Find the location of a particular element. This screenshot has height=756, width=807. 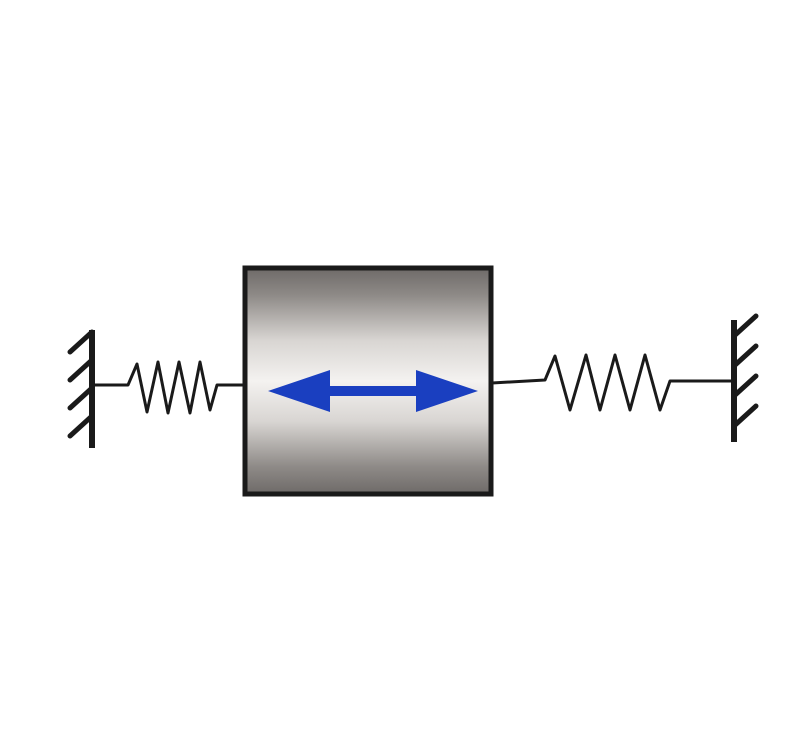

left-spring is located at coordinates (168, 387).